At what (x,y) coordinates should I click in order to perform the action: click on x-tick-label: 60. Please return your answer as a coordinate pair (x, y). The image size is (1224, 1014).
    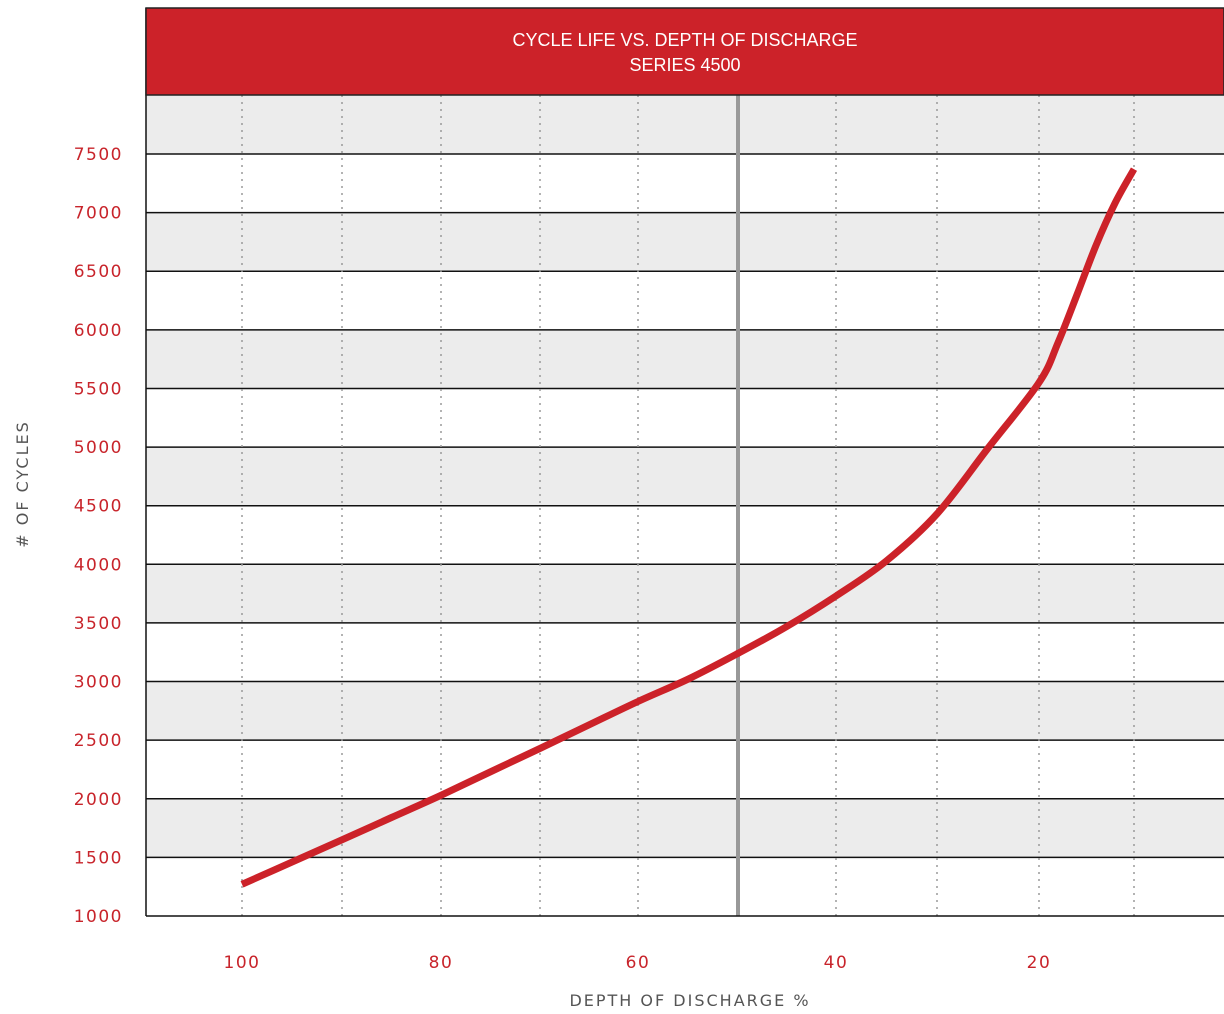
    Looking at the image, I should click on (638, 963).